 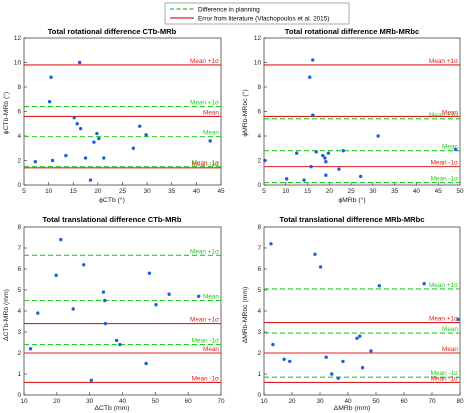 What do you see at coordinates (352, 31) in the screenshot?
I see `panel-title: Total rotational difference MRb-MRbc` at bounding box center [352, 31].